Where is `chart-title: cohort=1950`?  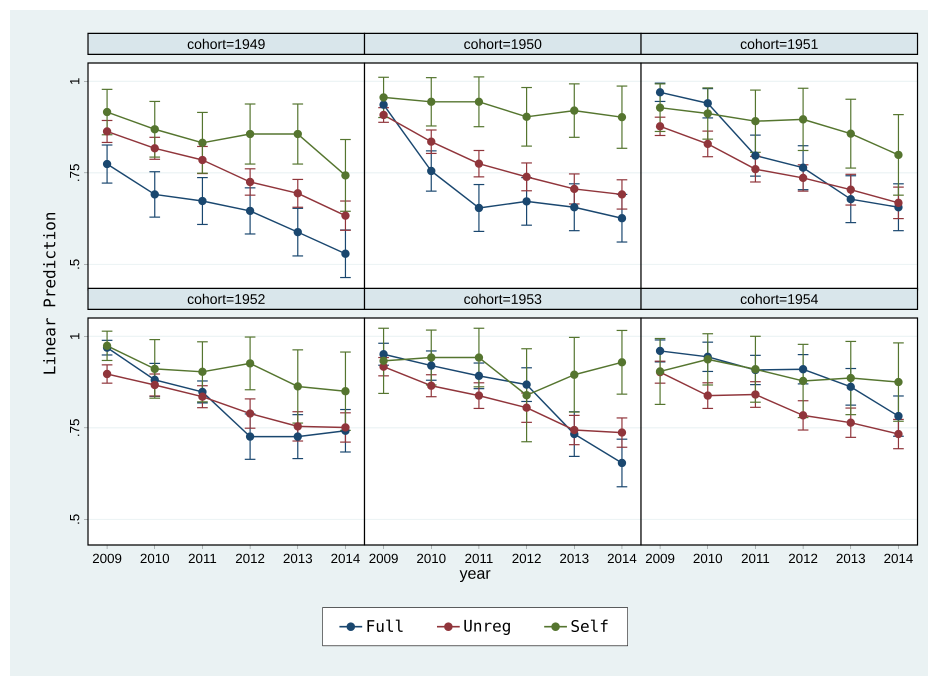 chart-title: cohort=1950 is located at coordinates (503, 44).